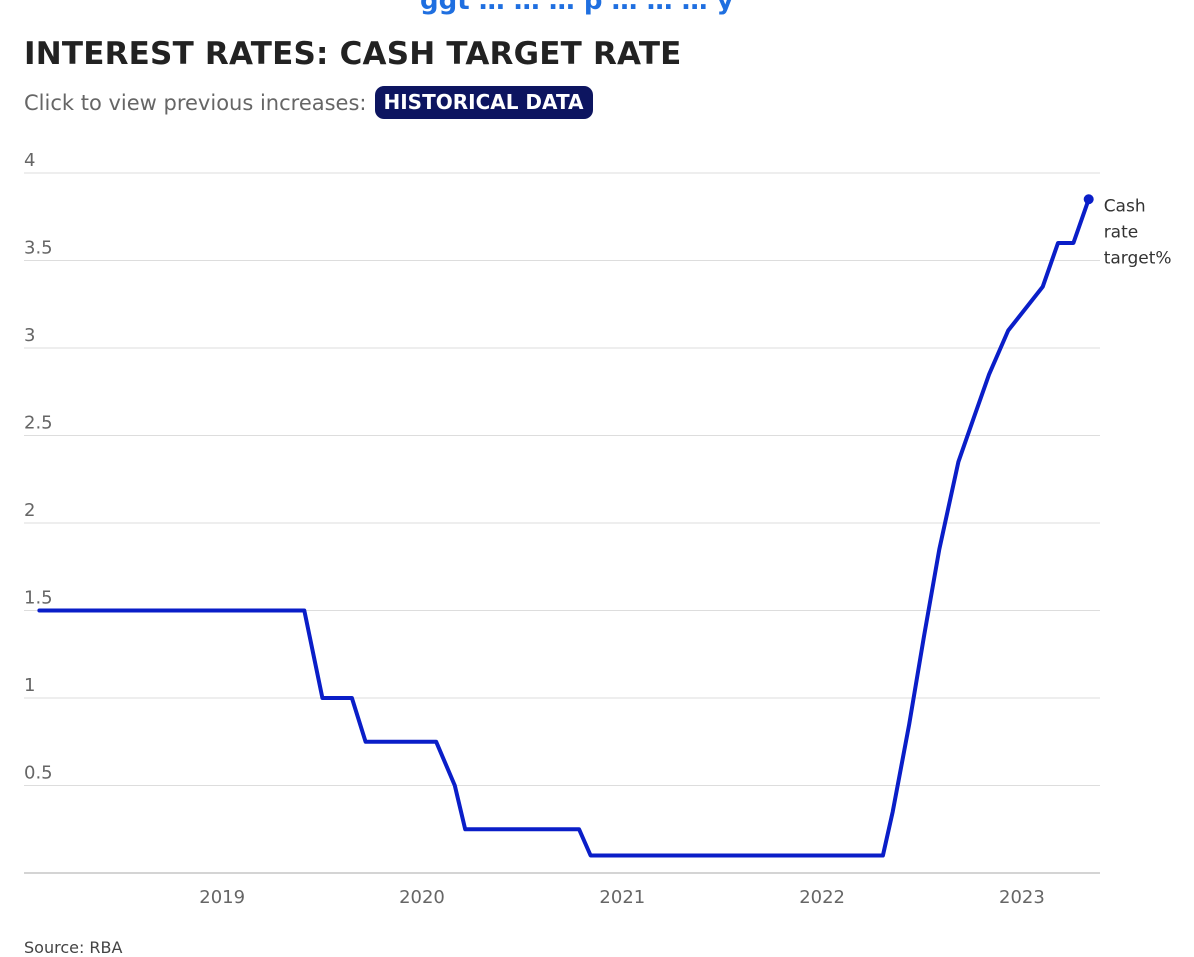  Describe the element at coordinates (73, 947) in the screenshot. I see `source-note: Source: RBA` at that location.